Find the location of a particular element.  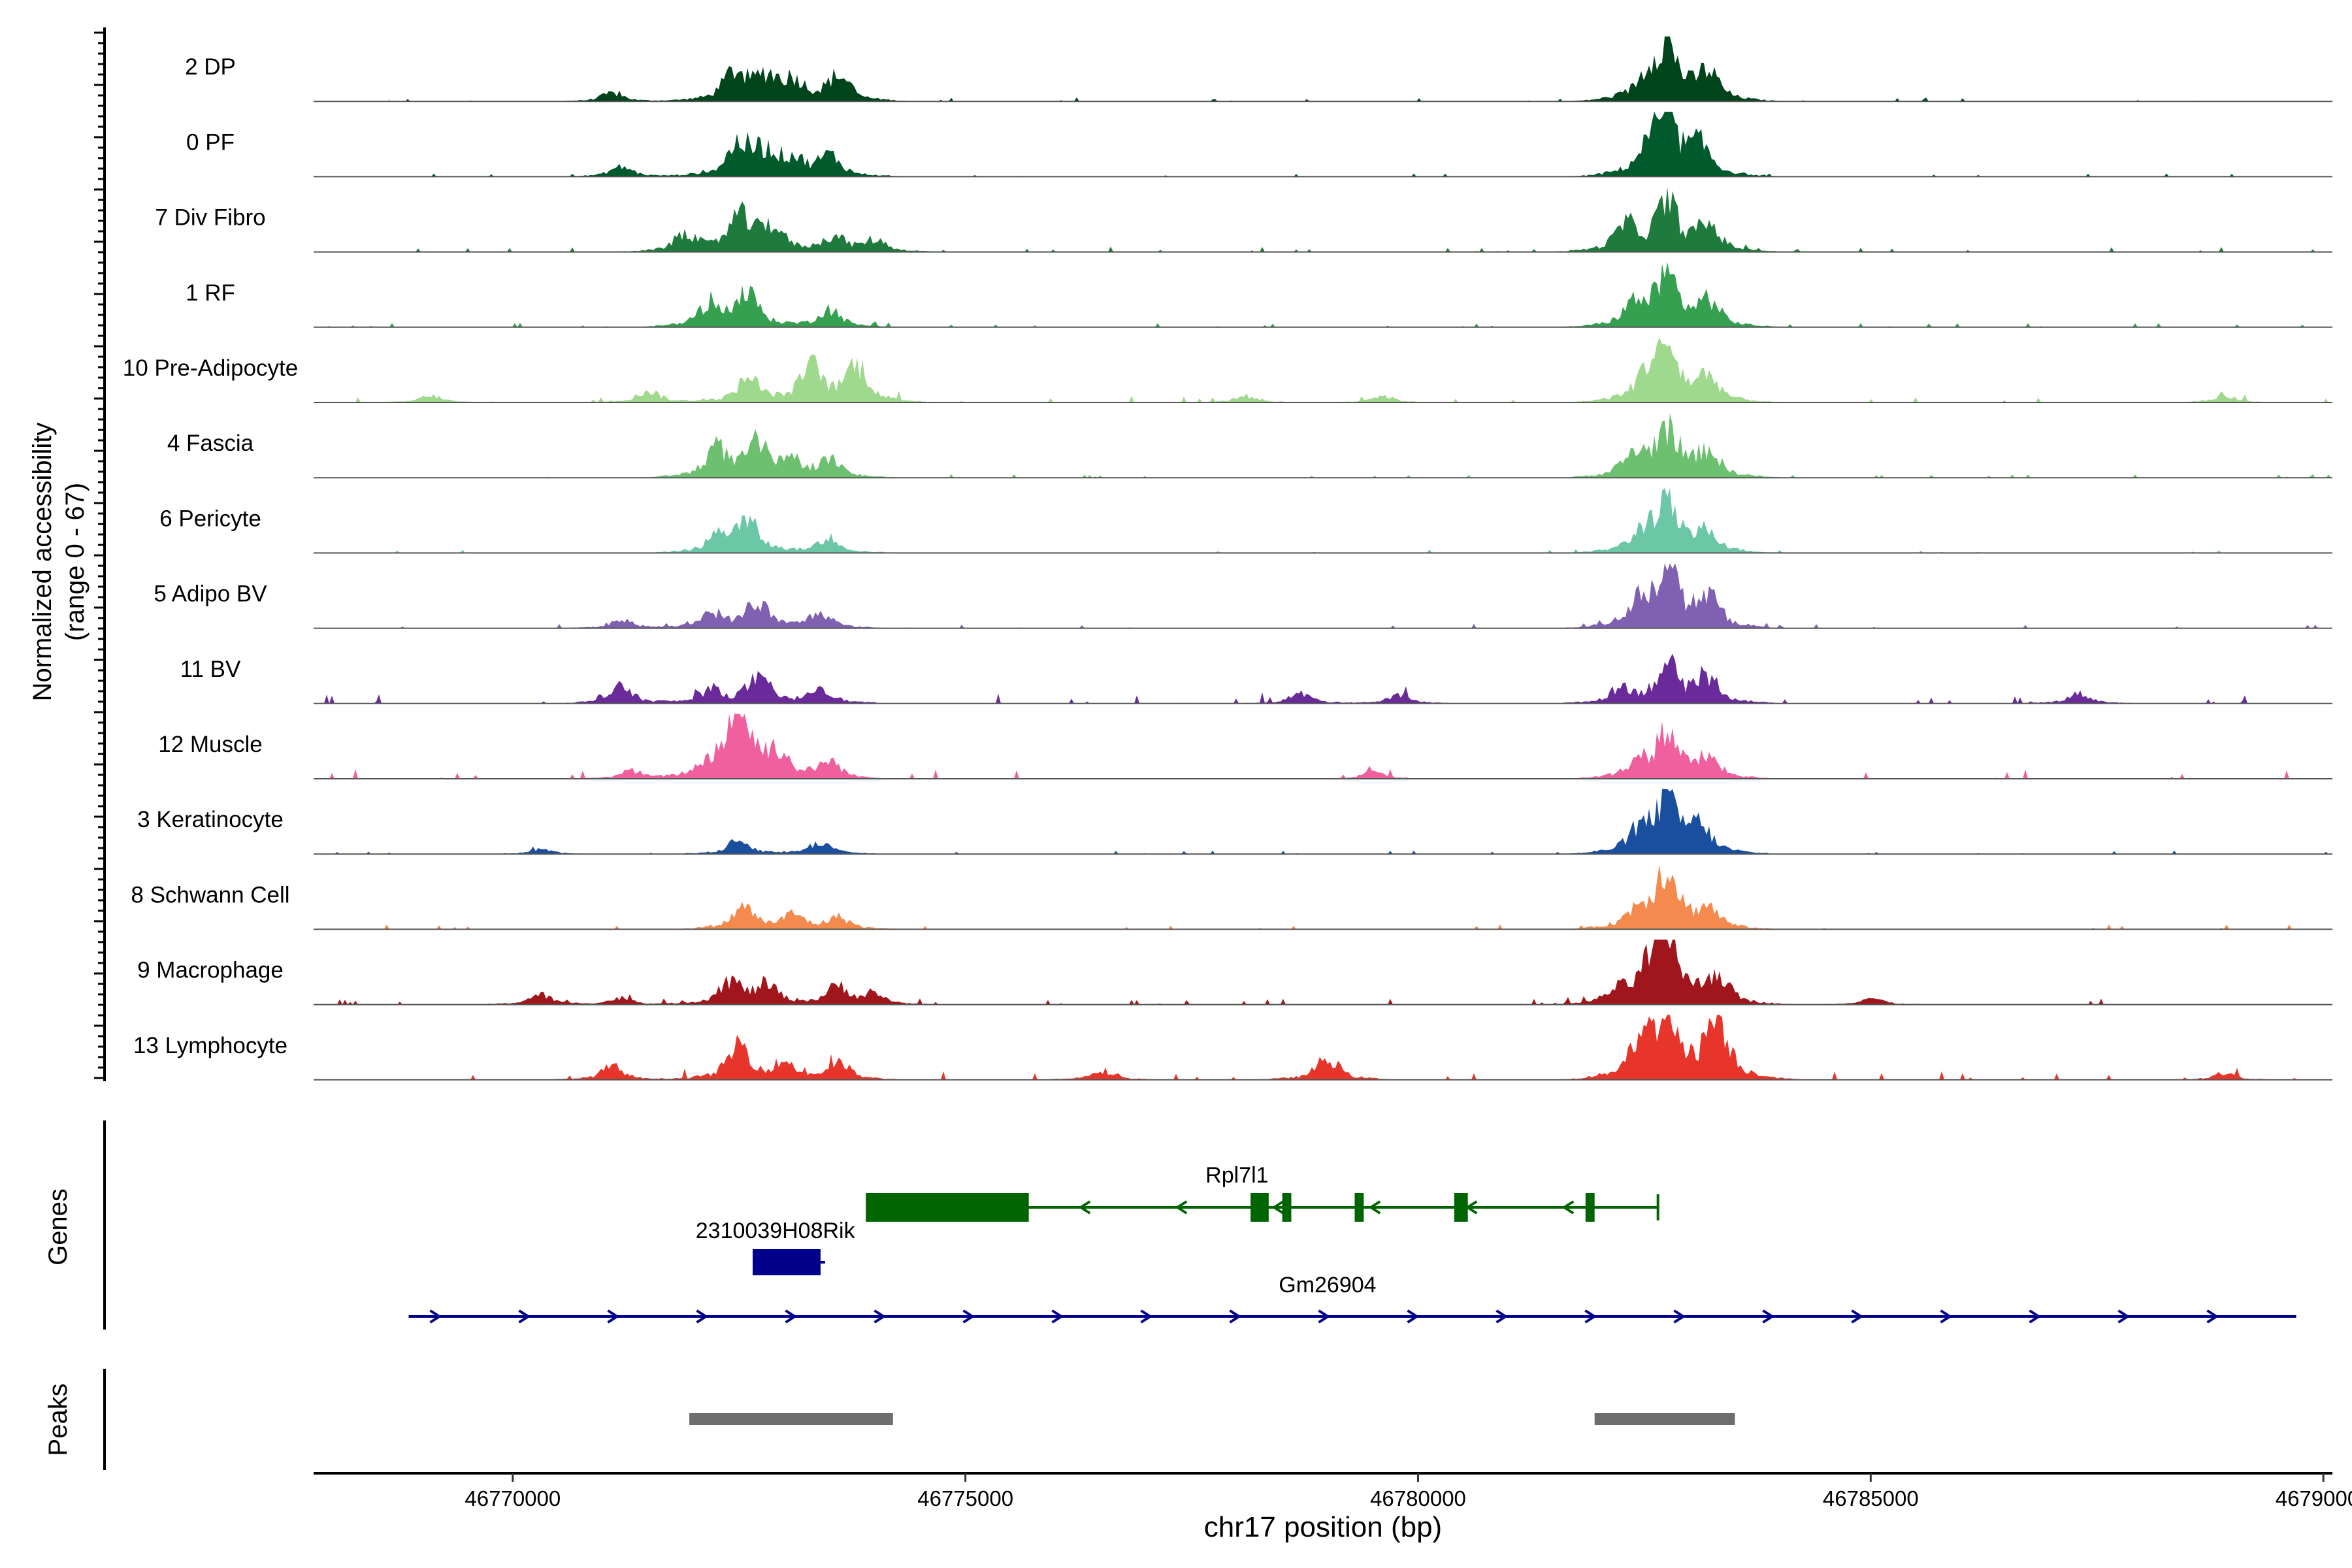

track-label: 5 Adipo BV is located at coordinates (210, 594).